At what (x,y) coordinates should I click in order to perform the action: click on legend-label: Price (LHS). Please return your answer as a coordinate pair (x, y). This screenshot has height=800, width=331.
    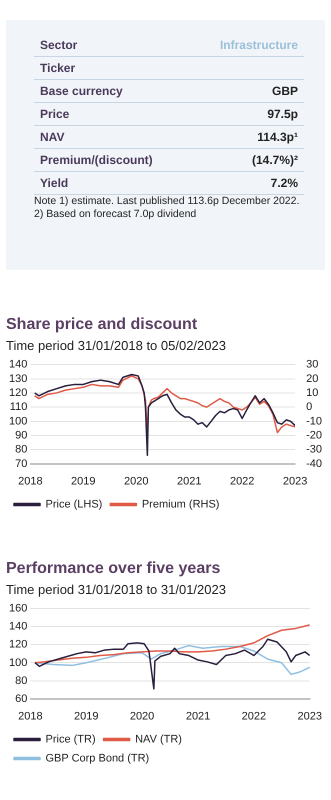
    Looking at the image, I should click on (74, 504).